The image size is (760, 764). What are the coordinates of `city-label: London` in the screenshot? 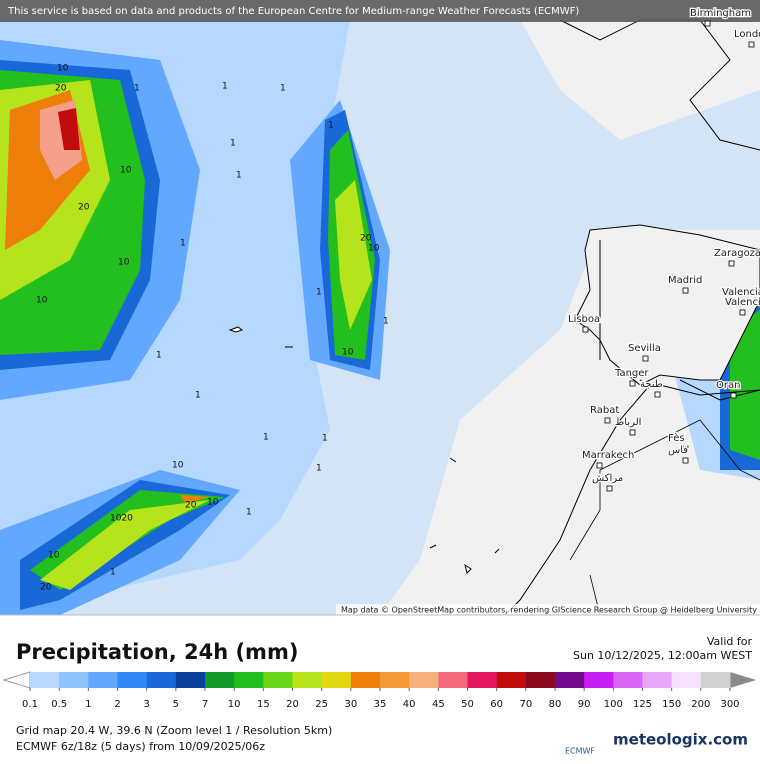 It's located at (747, 34).